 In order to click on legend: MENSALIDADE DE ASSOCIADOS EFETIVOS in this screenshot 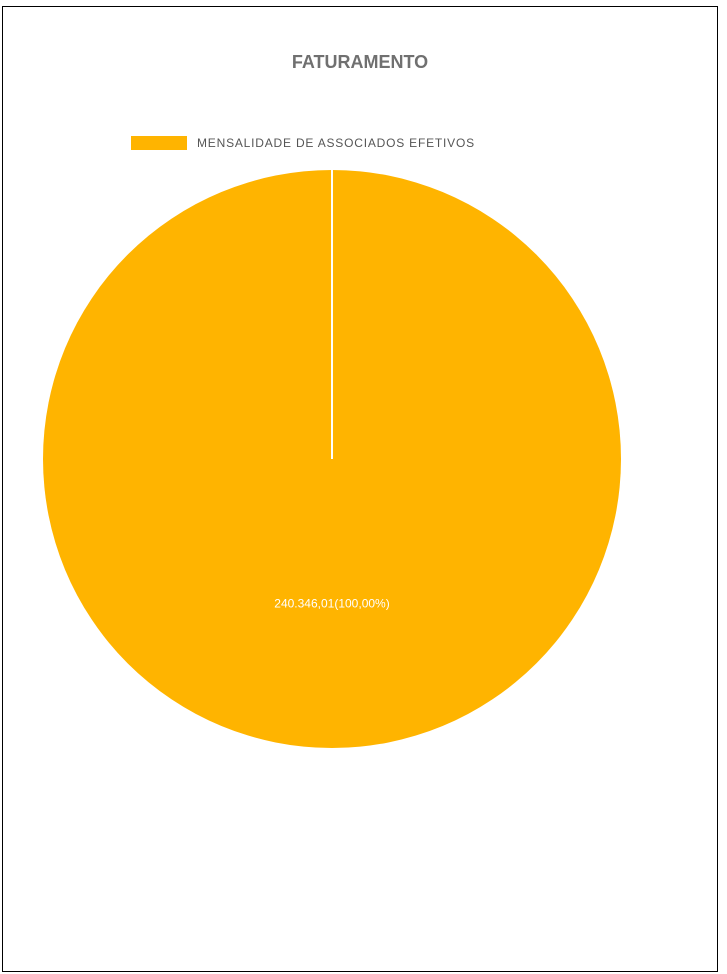, I will do `click(303, 143)`.